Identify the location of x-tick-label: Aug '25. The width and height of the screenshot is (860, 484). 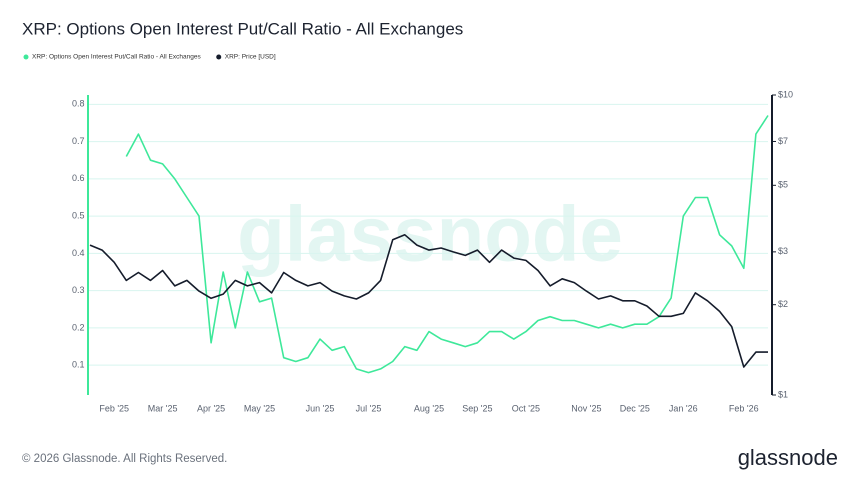
(429, 408).